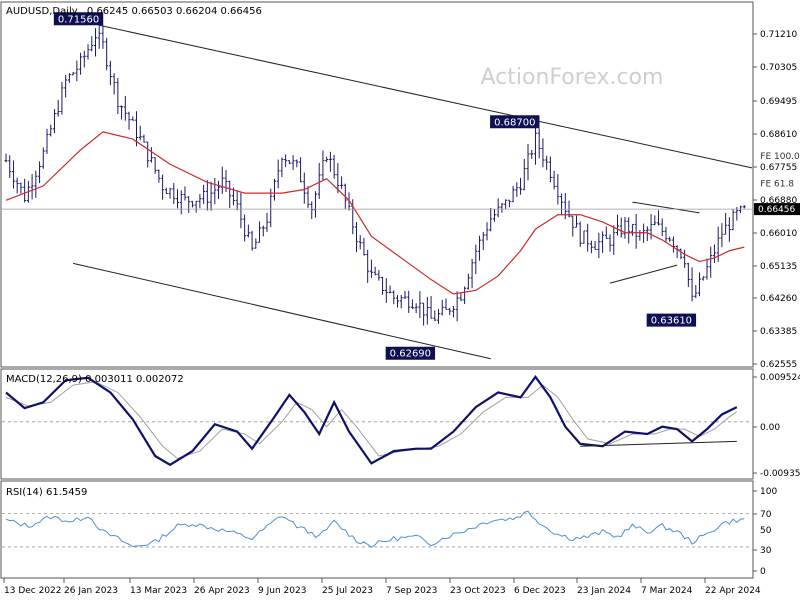 Image resolution: width=800 pixels, height=600 pixels. I want to click on current-price-box, so click(777, 209).